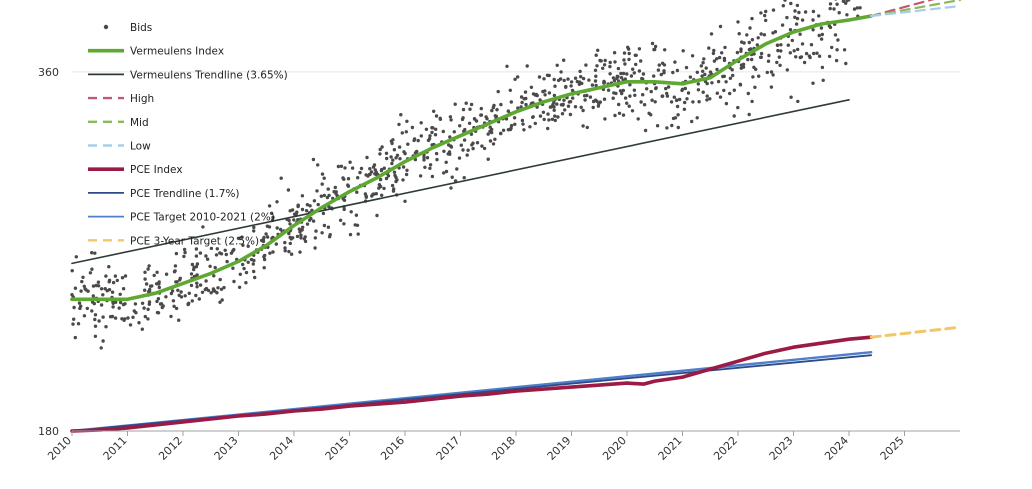 The width and height of the screenshot is (1032, 489). What do you see at coordinates (142, 99) in the screenshot?
I see `legend-label: High` at bounding box center [142, 99].